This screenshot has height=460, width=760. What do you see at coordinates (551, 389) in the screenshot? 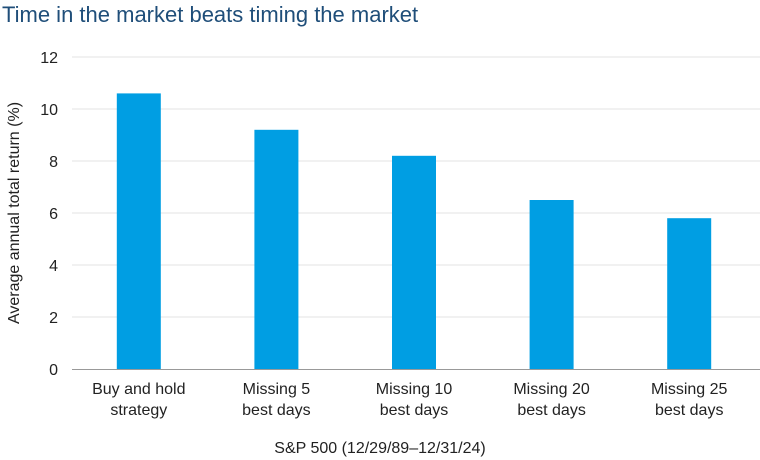
I see `x-category-label: Missing 20` at bounding box center [551, 389].